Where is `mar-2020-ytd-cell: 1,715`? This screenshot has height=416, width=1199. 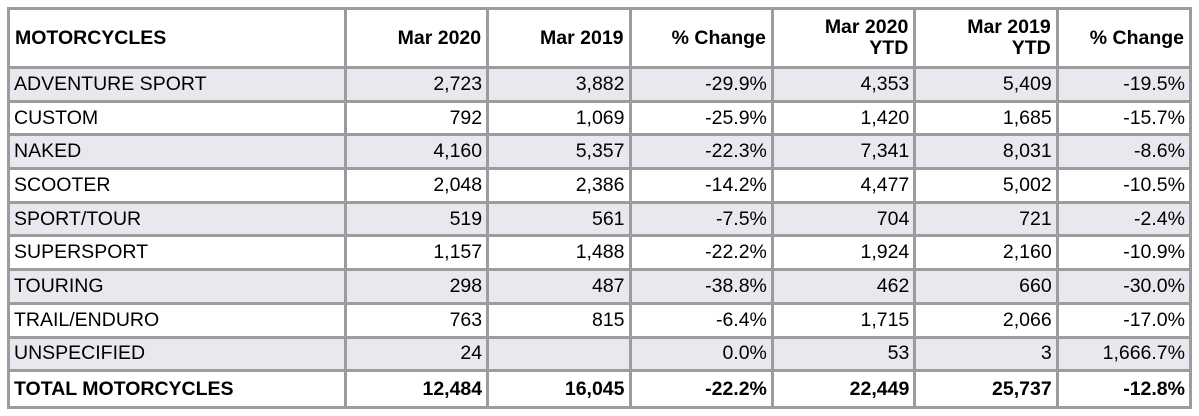
mar-2020-ytd-cell: 1,715 is located at coordinates (843, 320).